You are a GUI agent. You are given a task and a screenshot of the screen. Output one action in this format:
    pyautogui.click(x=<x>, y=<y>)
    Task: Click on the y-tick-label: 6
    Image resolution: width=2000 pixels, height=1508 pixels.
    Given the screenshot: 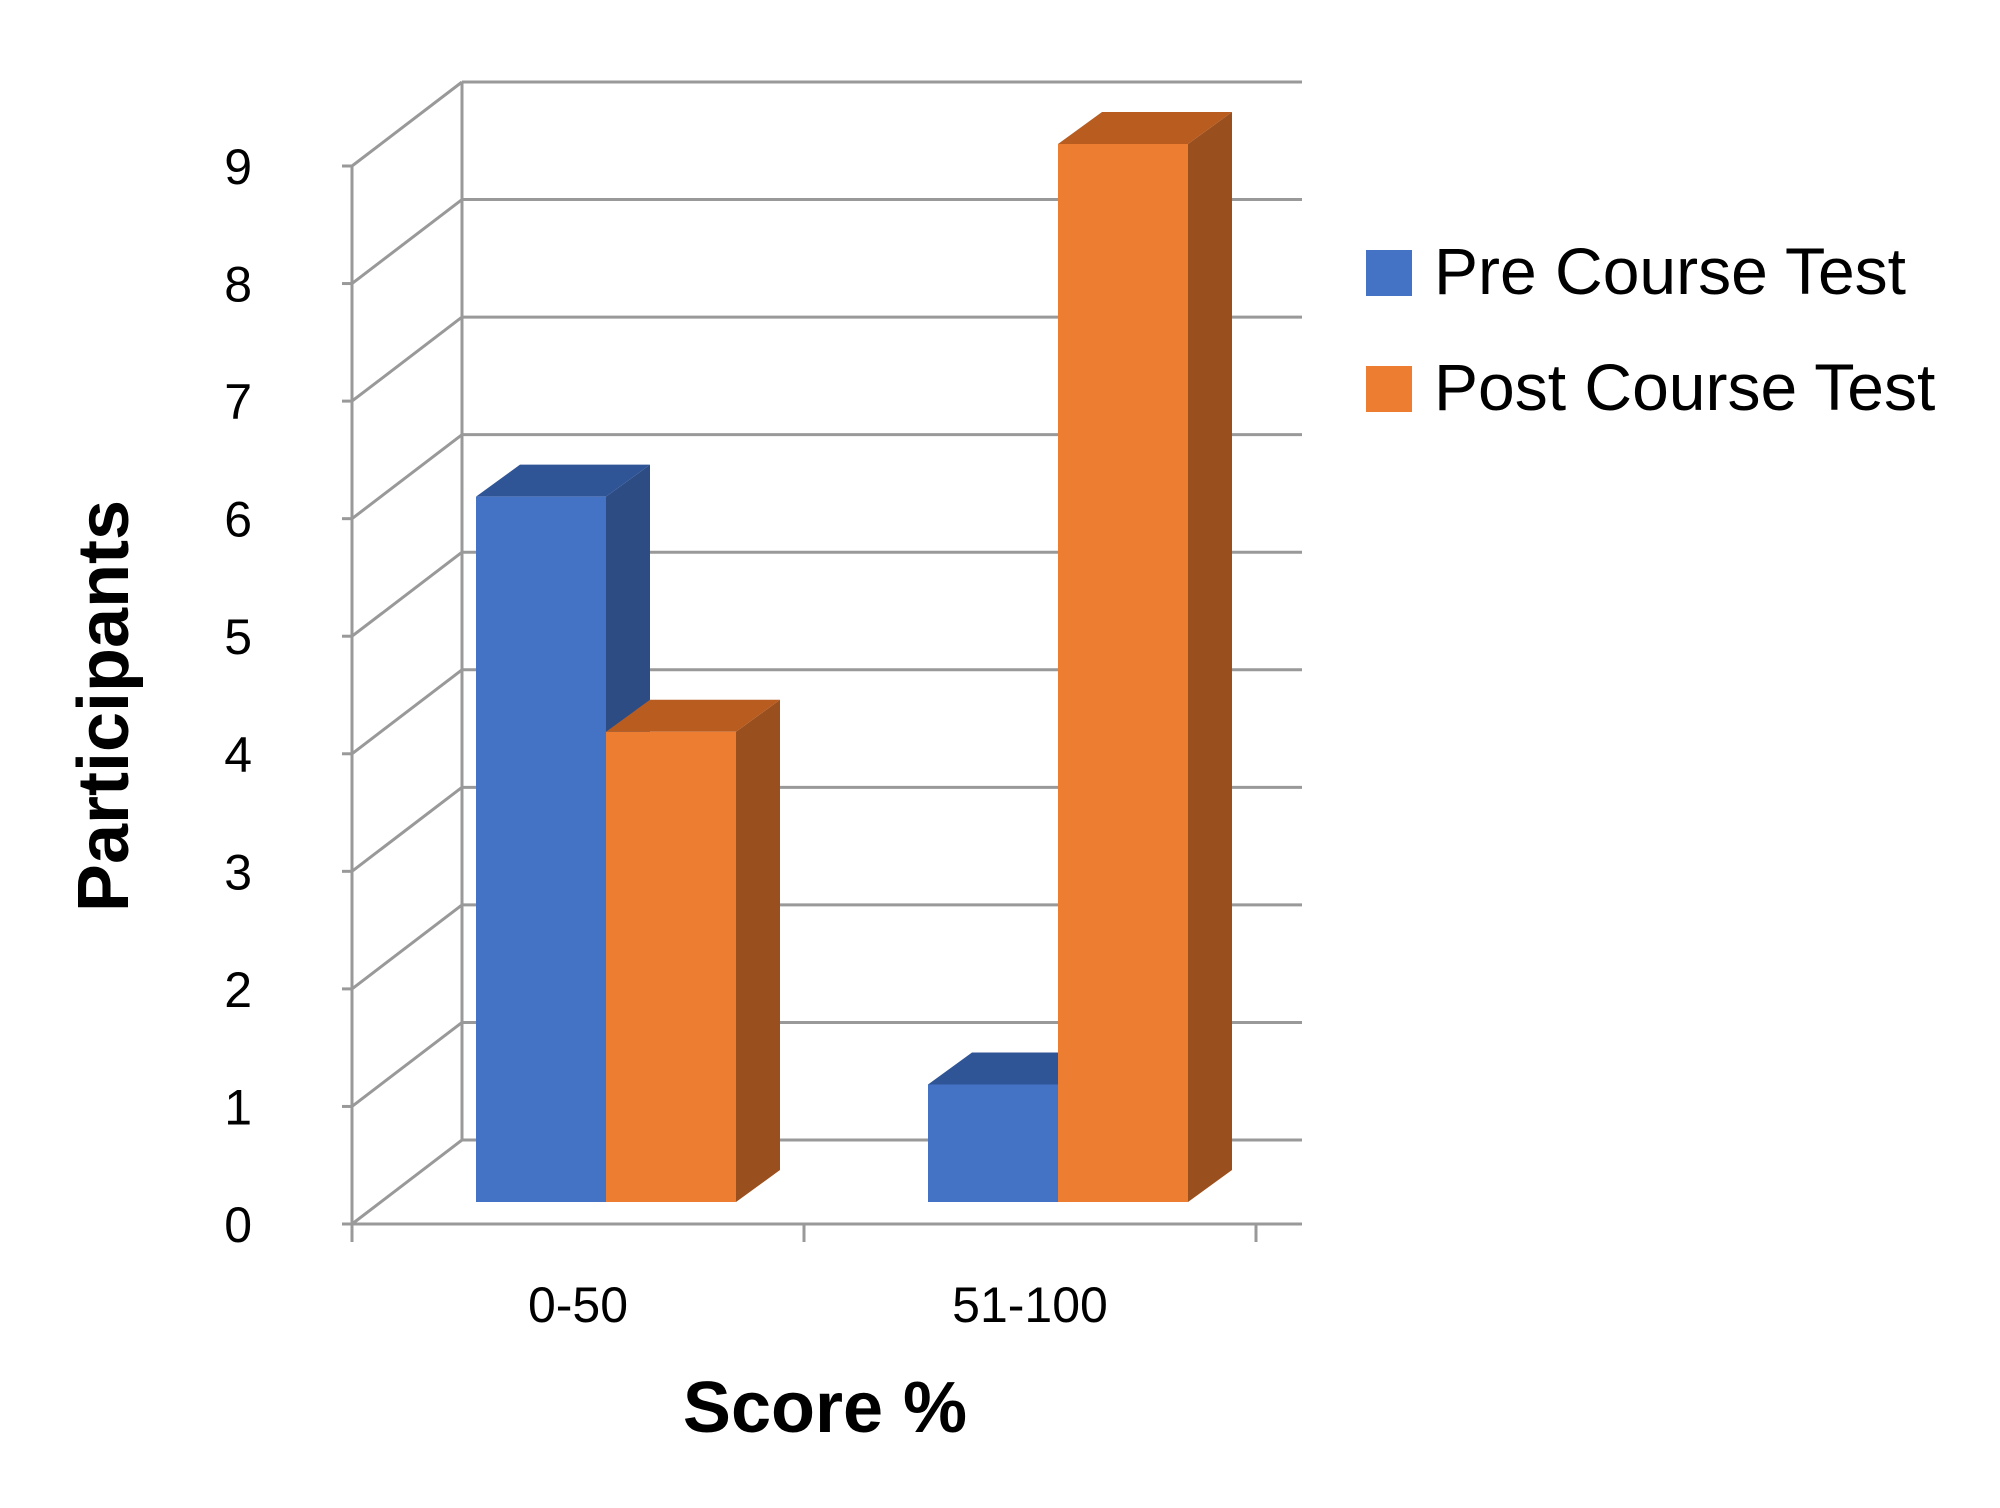 What is the action you would take?
    pyautogui.click(x=238, y=520)
    